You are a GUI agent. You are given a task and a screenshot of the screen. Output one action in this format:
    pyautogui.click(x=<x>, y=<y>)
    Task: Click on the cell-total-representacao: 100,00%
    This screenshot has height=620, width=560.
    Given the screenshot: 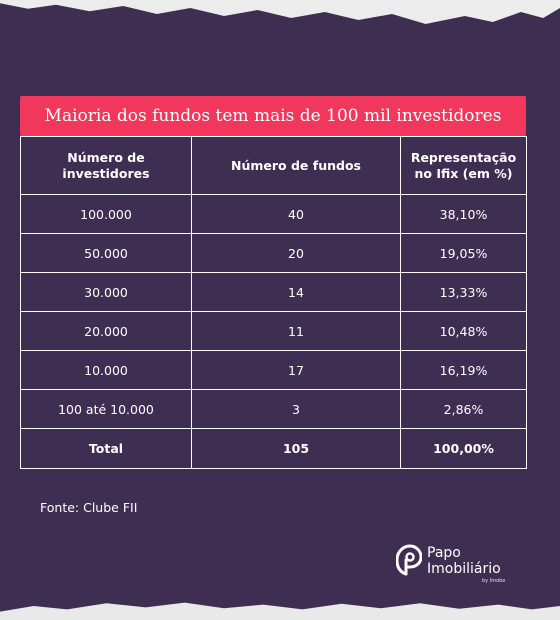 What is the action you would take?
    pyautogui.click(x=463, y=448)
    